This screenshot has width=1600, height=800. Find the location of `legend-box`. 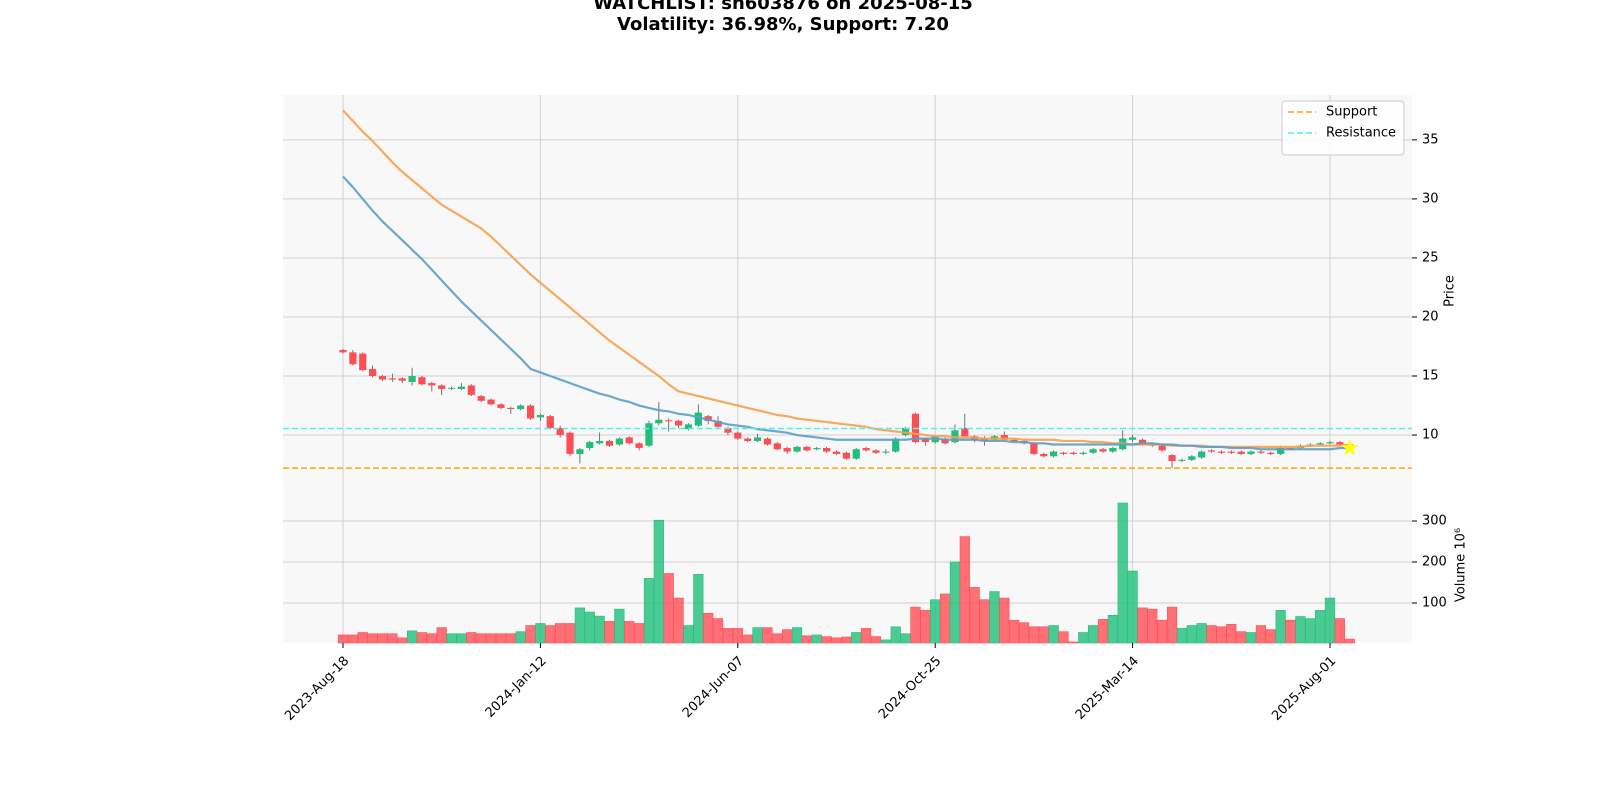

legend-box is located at coordinates (1343, 128).